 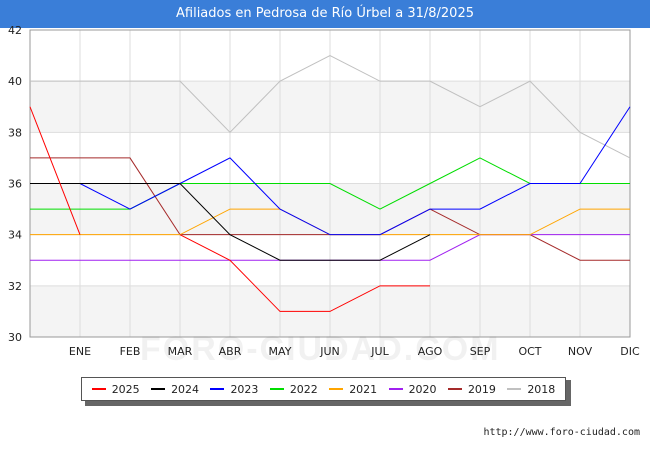 What do you see at coordinates (180, 351) in the screenshot?
I see `x-tick-label: MAR` at bounding box center [180, 351].